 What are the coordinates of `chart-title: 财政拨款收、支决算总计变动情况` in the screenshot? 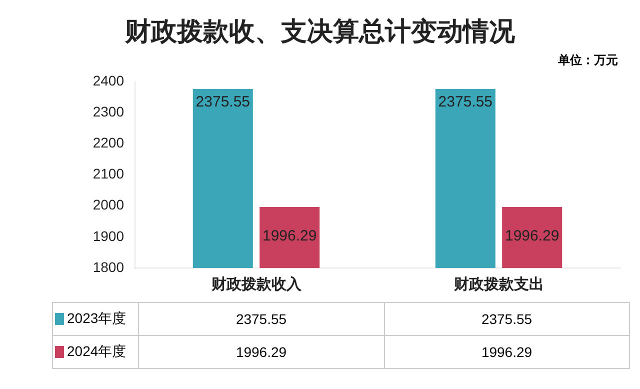 It's located at (320, 32).